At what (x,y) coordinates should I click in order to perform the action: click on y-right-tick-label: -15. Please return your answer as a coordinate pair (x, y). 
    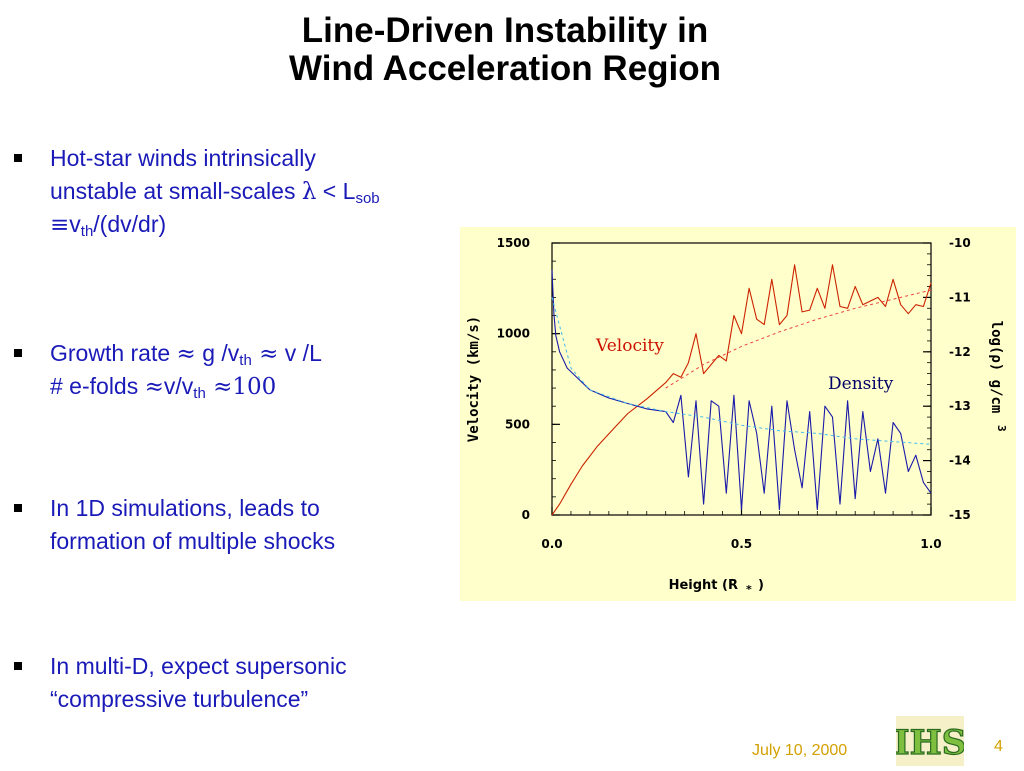
    Looking at the image, I should click on (960, 515).